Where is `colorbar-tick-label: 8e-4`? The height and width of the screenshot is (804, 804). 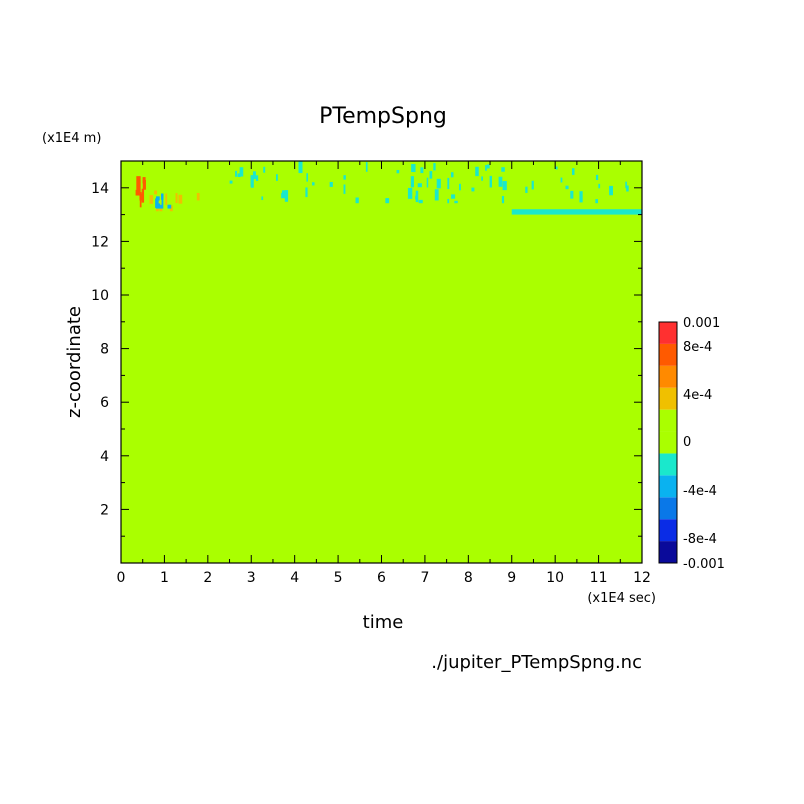
colorbar-tick-label: 8e-4 is located at coordinates (697, 347).